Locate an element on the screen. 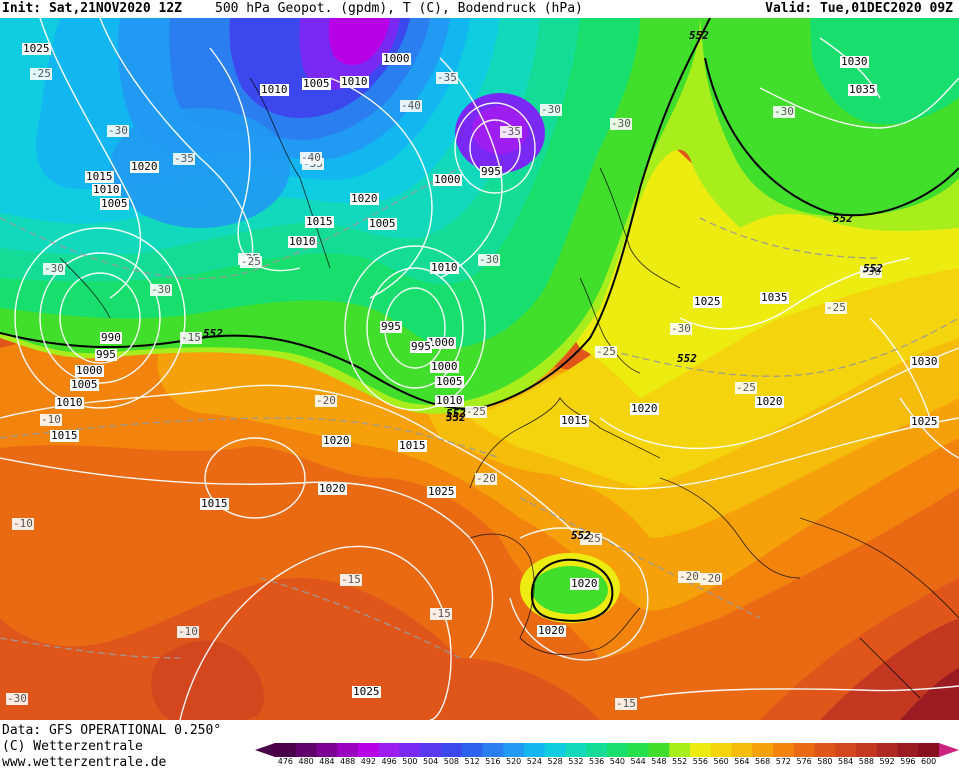 This screenshot has width=959, height=770. scale-tick-label: 480 is located at coordinates (306, 761).